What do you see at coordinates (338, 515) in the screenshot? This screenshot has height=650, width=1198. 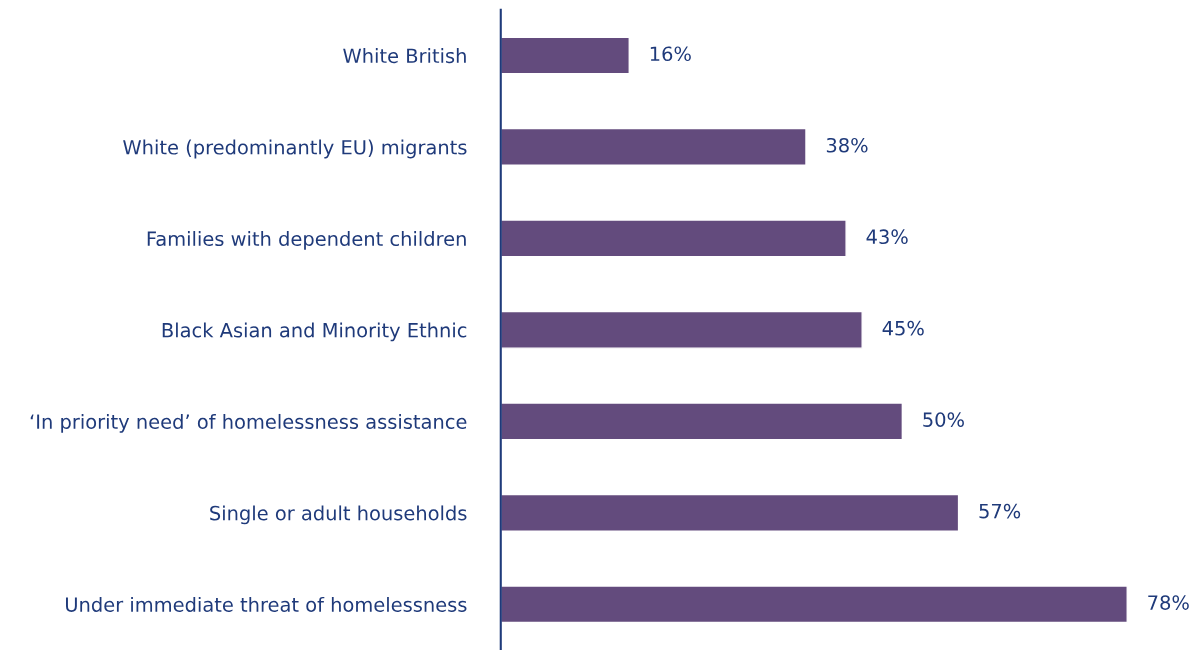 I see `y-tick-label: Single or adult households` at bounding box center [338, 515].